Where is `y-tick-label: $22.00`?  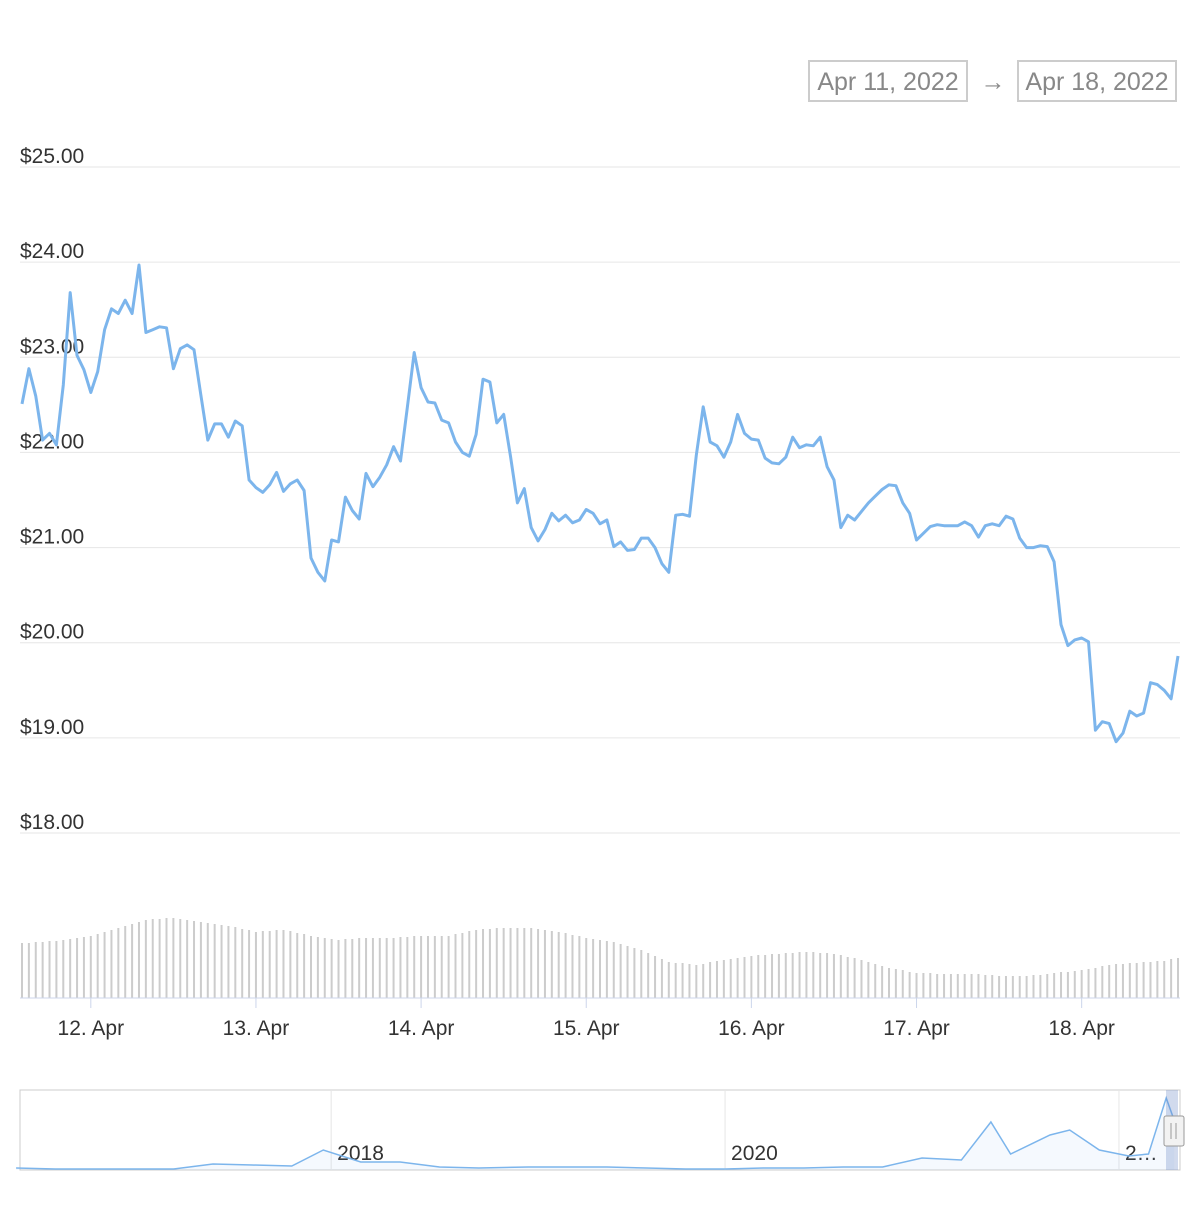
y-tick-label: $22.00 is located at coordinates (52, 441).